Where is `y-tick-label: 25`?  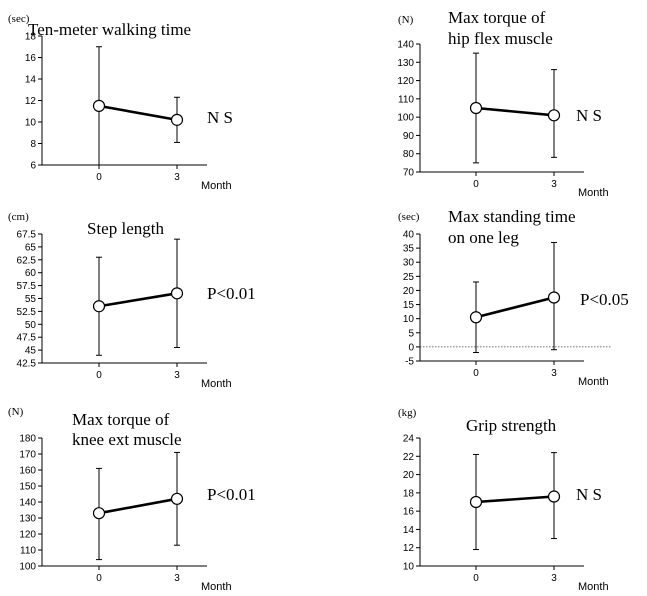 y-tick-label: 25 is located at coordinates (409, 277).